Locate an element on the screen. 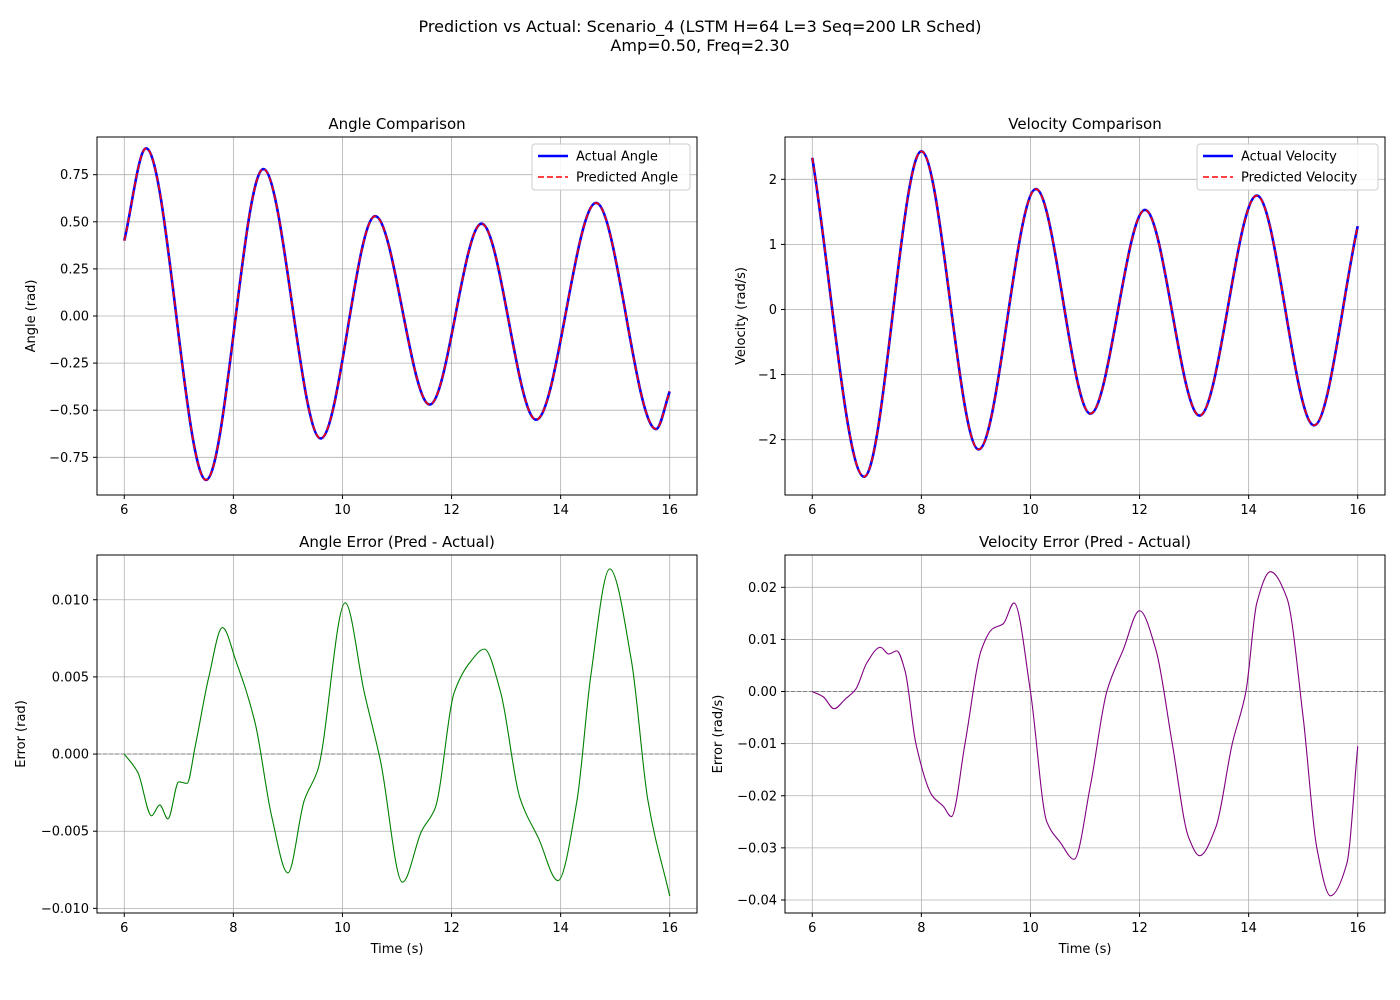  velocity_error-panel-title: Velocity Error (Pred - Actual) is located at coordinates (1085, 542).